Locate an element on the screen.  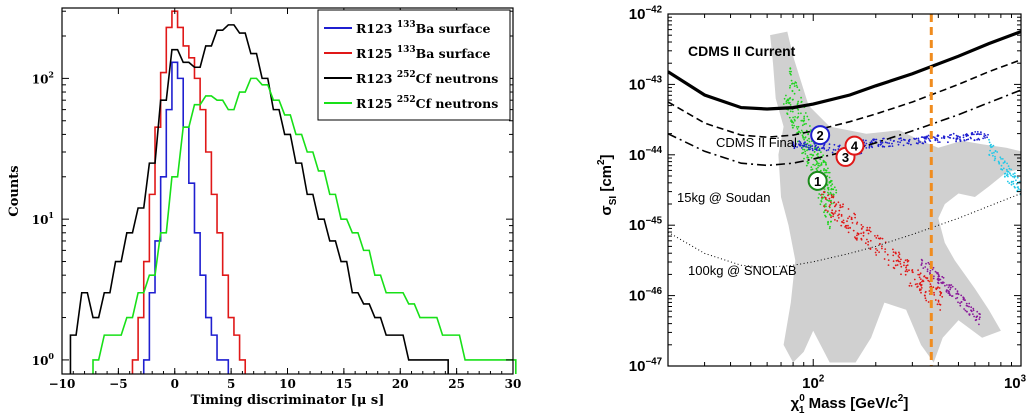
benchmark-label: 4 is located at coordinates (855, 146).